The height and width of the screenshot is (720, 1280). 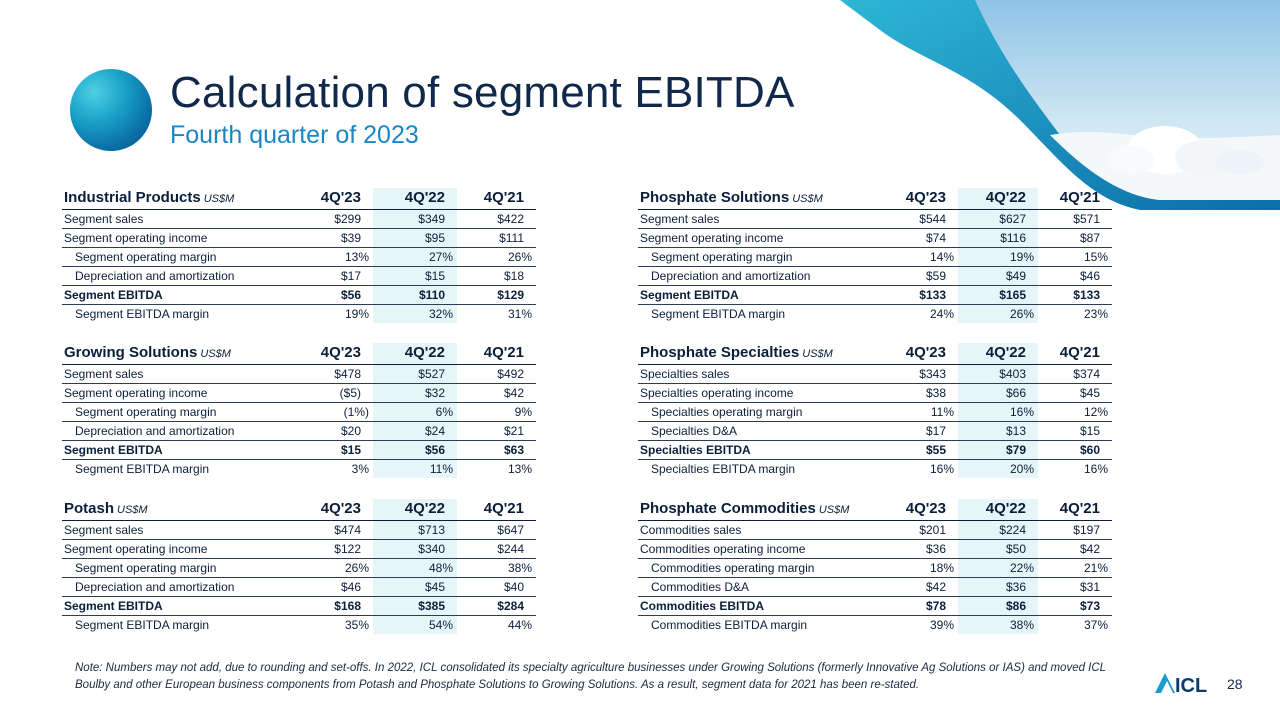 What do you see at coordinates (760, 257) in the screenshot?
I see `row-label: Segment operating margin` at bounding box center [760, 257].